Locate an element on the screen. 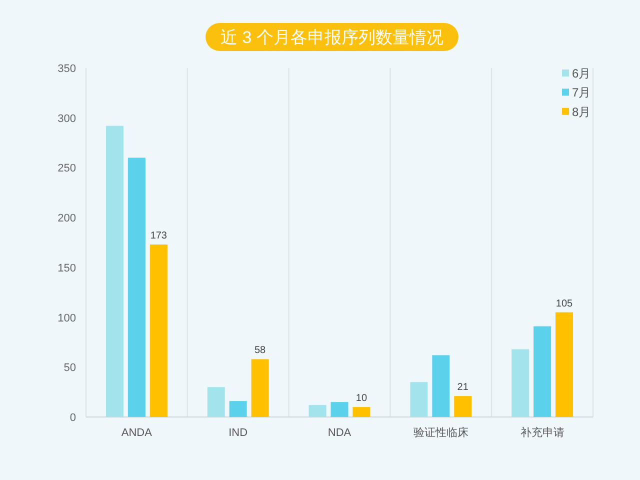 This screenshot has width=640, height=480. data-label: 105 is located at coordinates (565, 304).